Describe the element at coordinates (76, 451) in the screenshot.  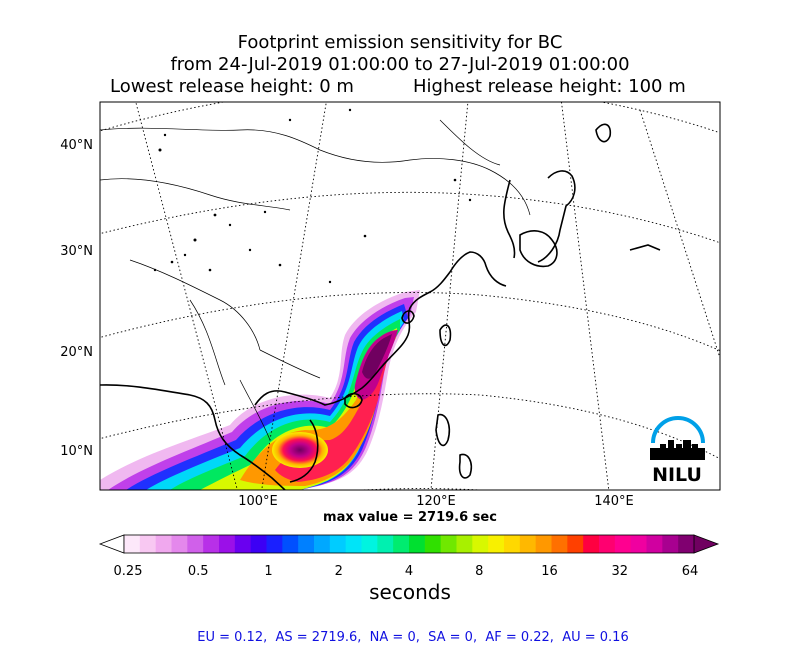
I see `lat-label-10: 10°N` at that location.